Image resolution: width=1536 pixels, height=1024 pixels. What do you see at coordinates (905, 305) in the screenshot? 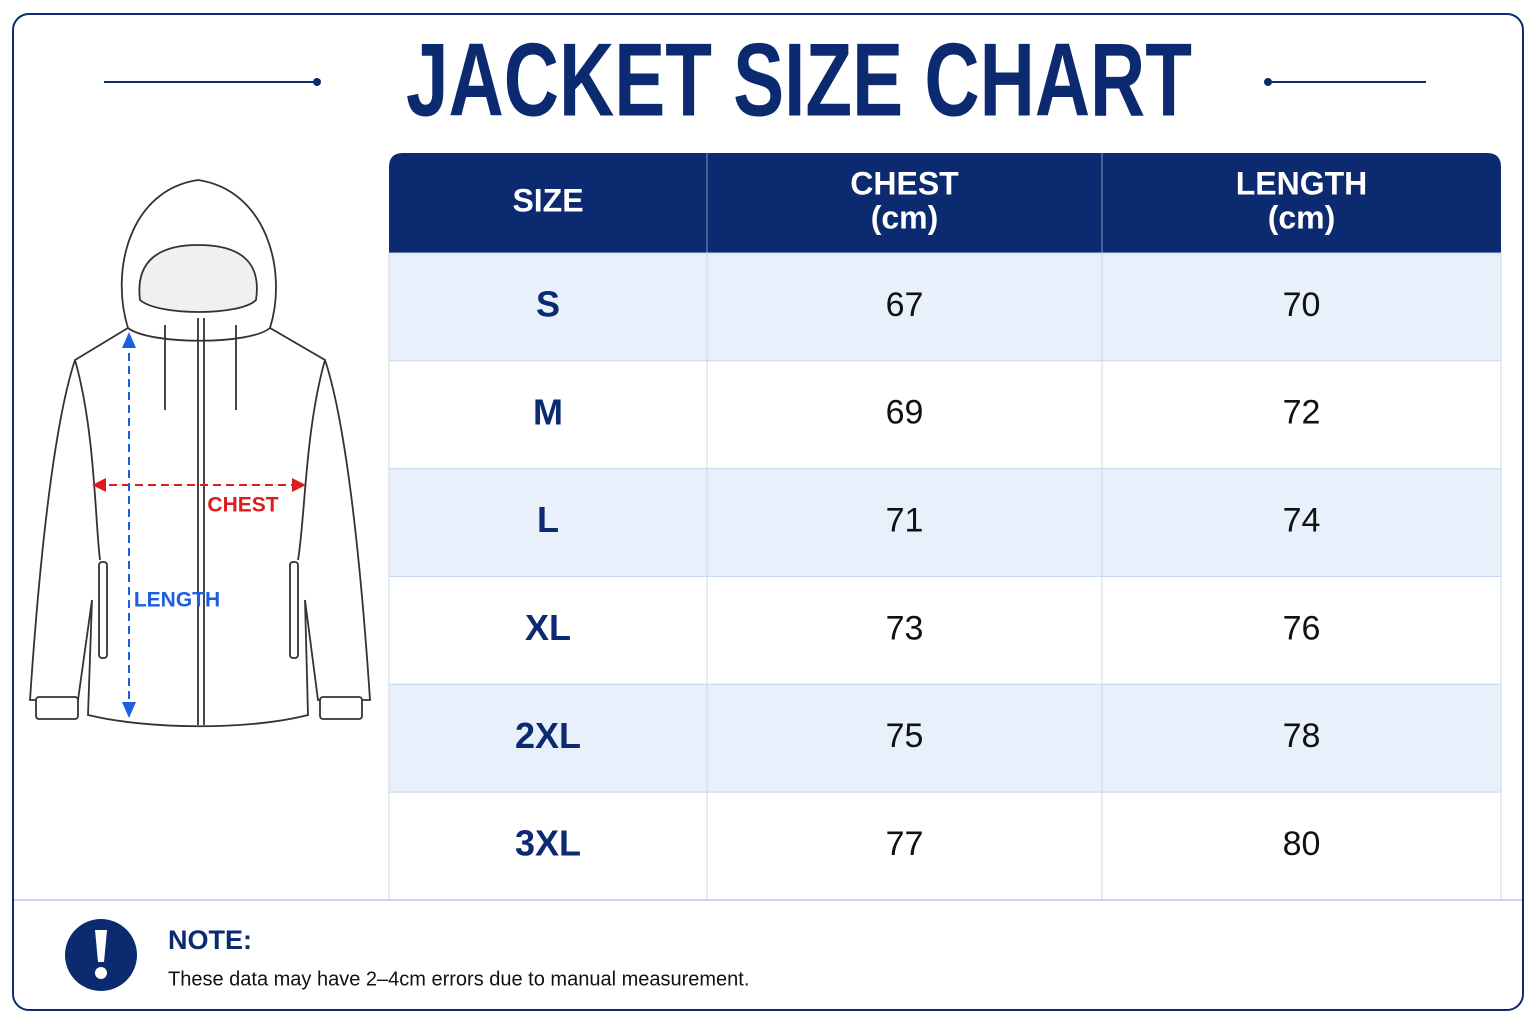
I see `measure-cell: 67` at bounding box center [905, 305].